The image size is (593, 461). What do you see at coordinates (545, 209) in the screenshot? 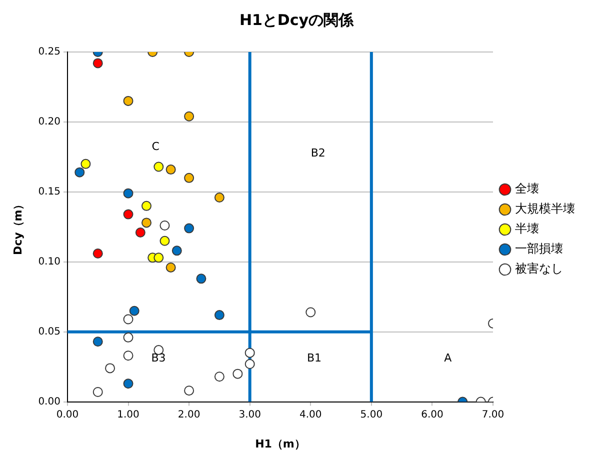
I see `legend-label: 大規模半壊` at bounding box center [545, 209].